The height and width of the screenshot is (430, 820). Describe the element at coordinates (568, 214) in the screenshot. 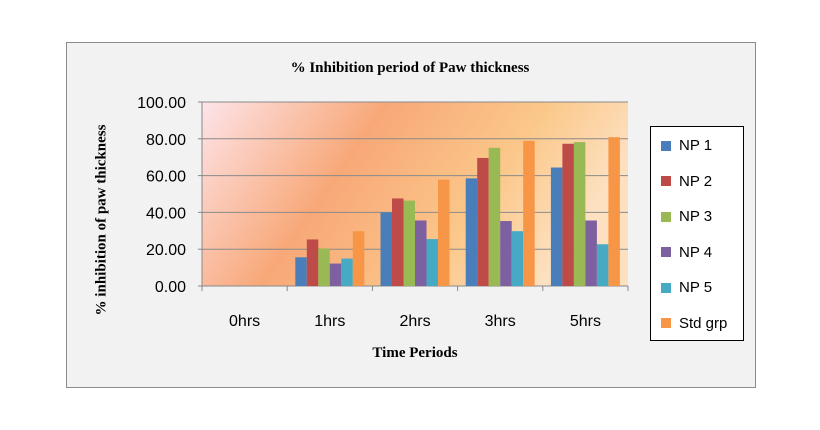

I see `bar-np-2-5hrs` at that location.